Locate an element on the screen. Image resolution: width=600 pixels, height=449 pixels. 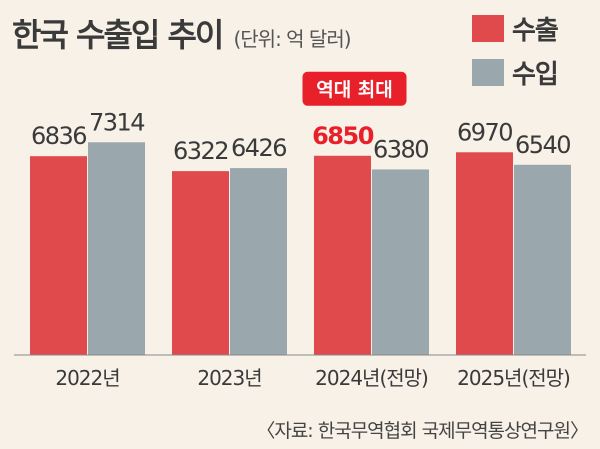
bar-export-2023 is located at coordinates (200, 263).